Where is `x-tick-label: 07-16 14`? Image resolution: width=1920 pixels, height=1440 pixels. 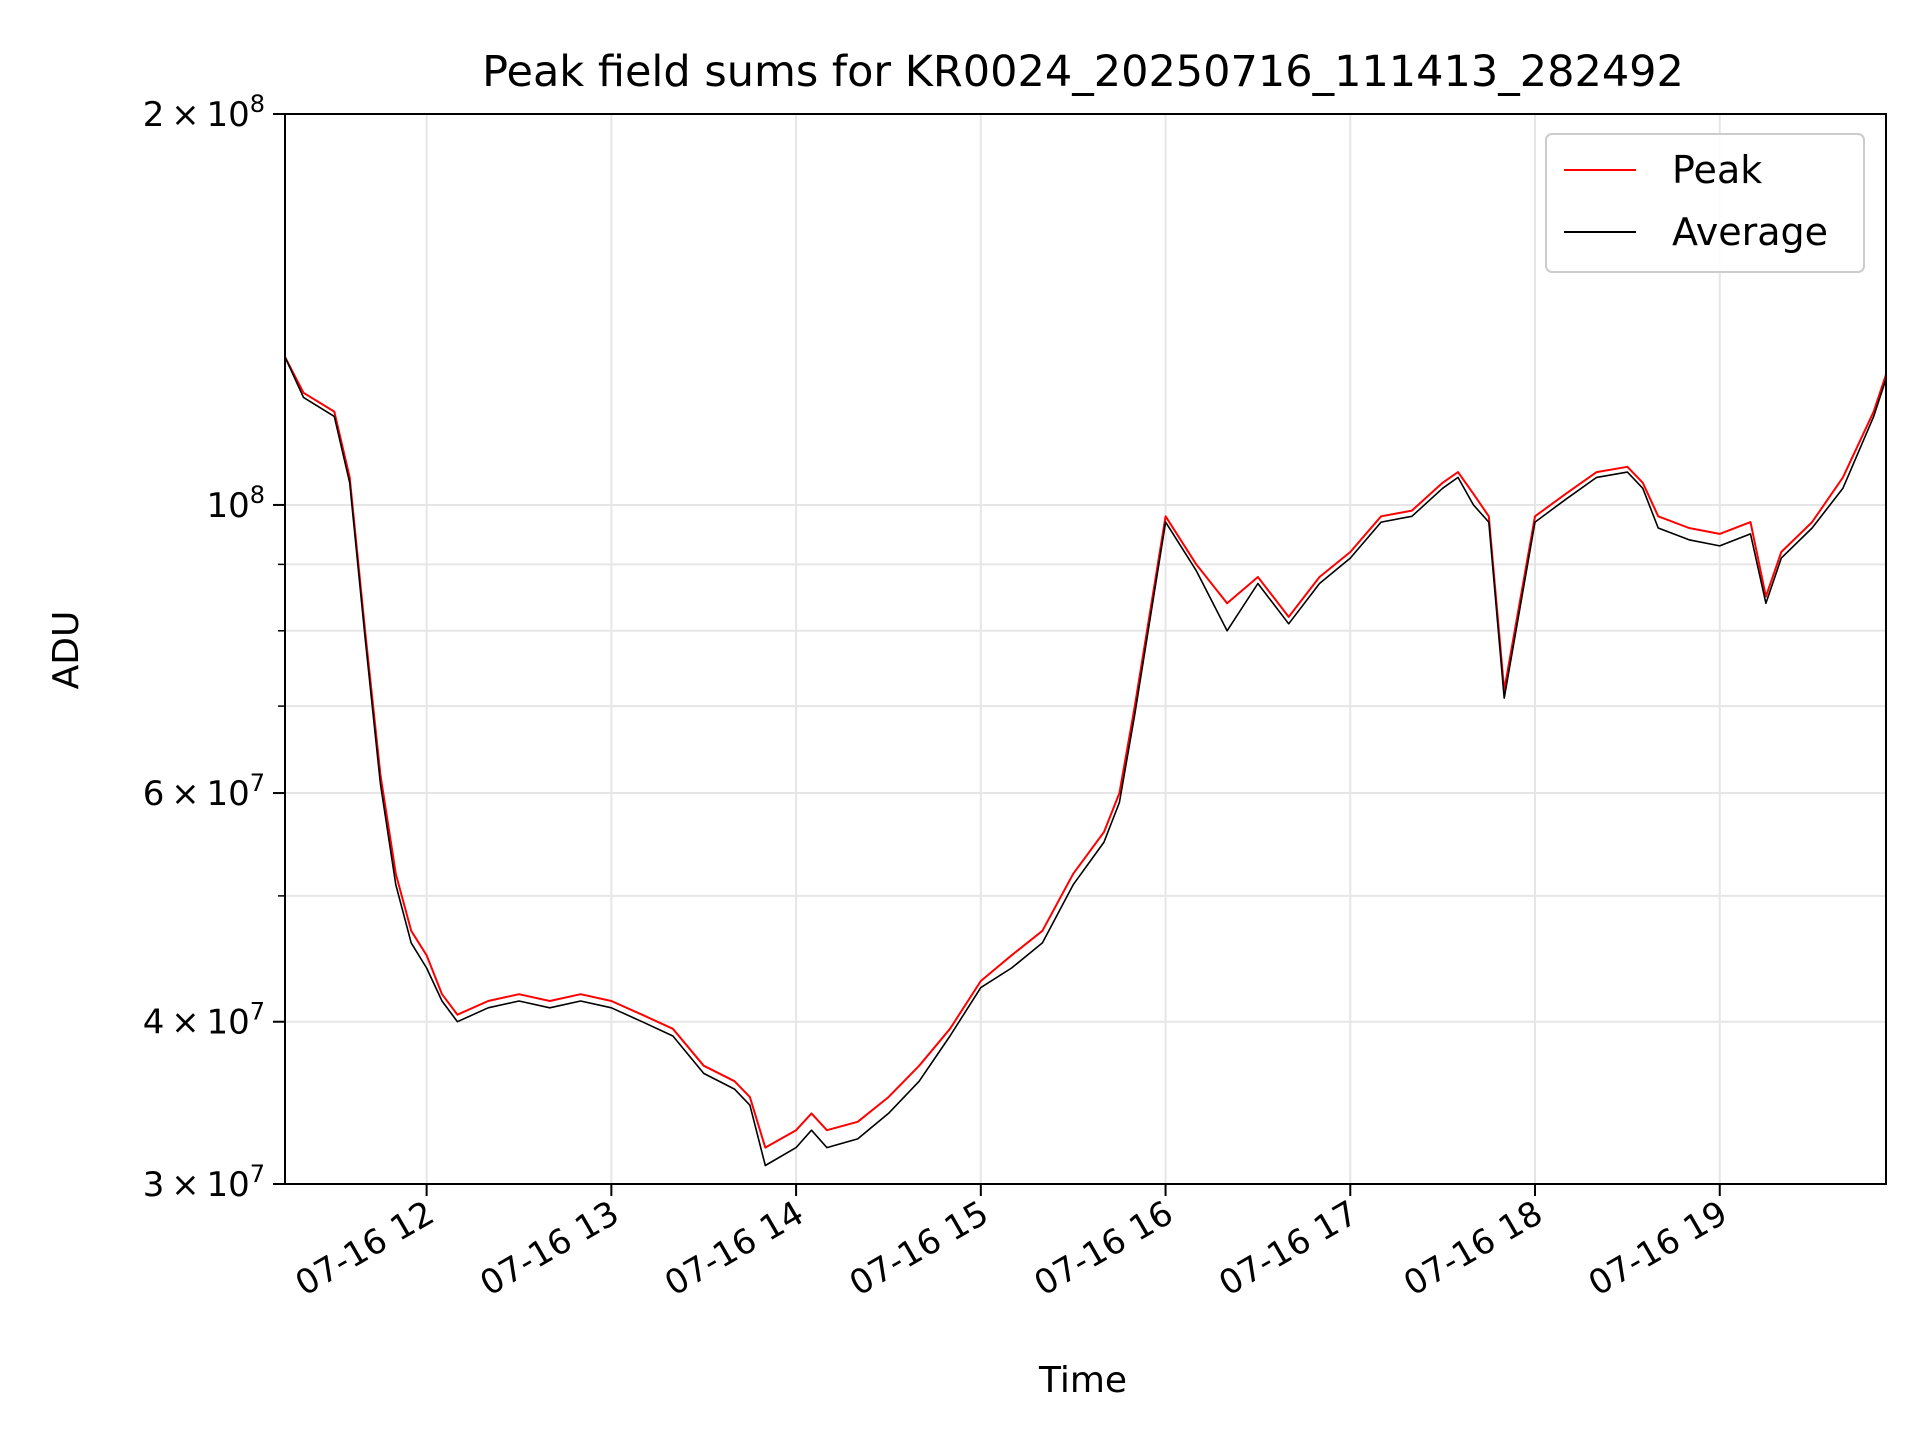
x-tick-label: 07-16 14 is located at coordinates (734, 1248).